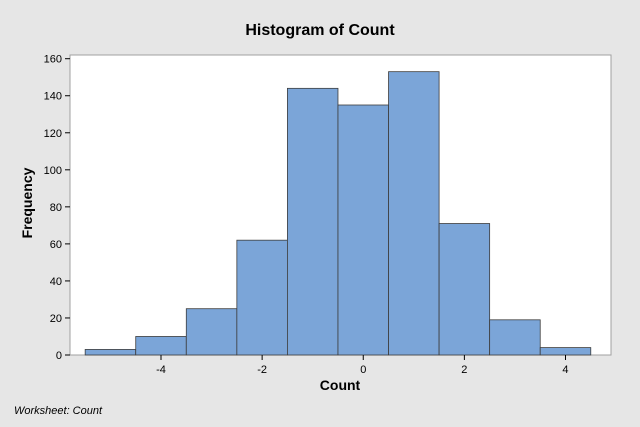 The image size is (640, 427). Describe the element at coordinates (363, 370) in the screenshot. I see `x-tick-label: 0` at that location.